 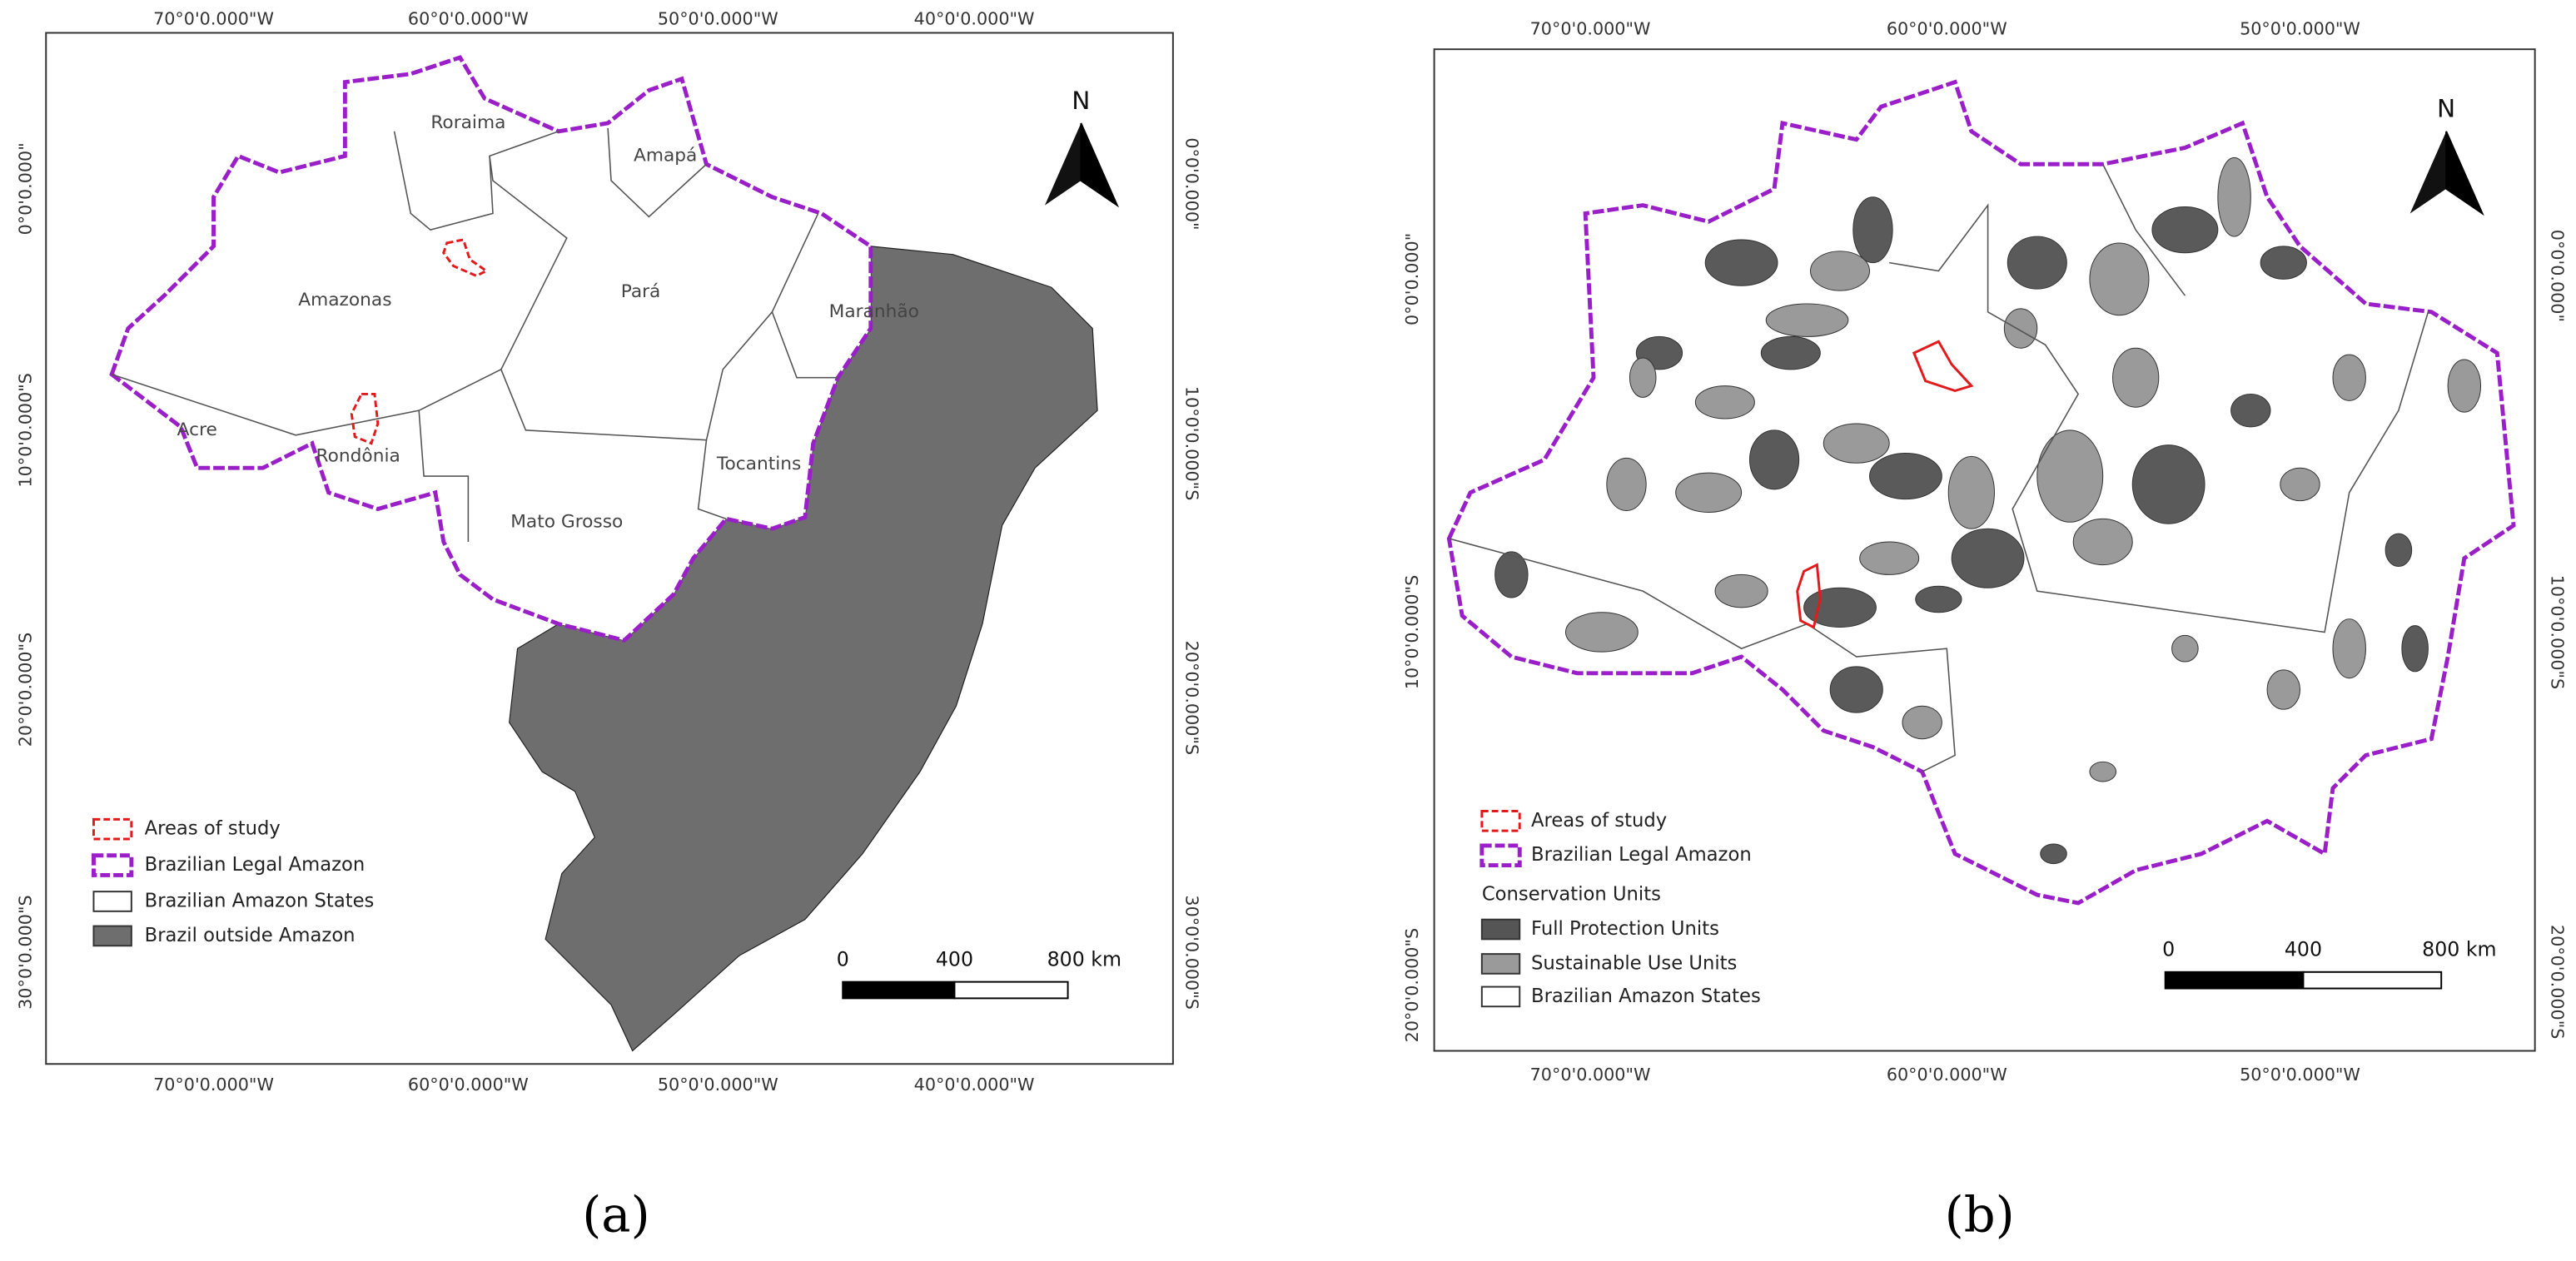 I want to click on state-borders, so click(x=474, y=334).